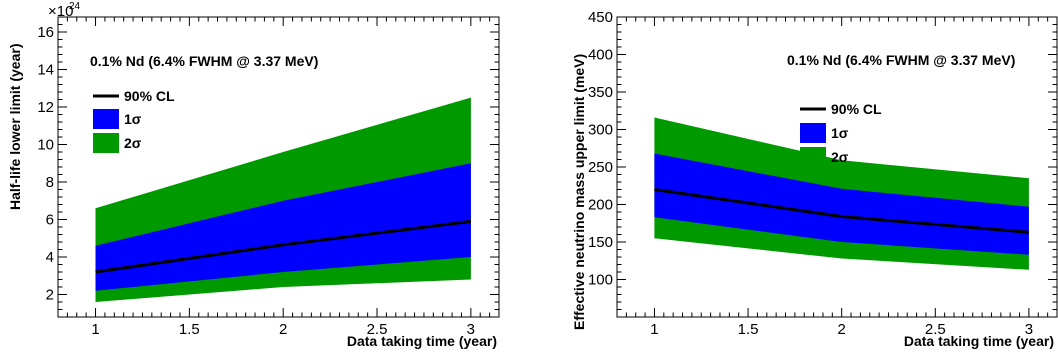 The width and height of the screenshot is (1058, 353). Describe the element at coordinates (106, 143) in the screenshot. I see `left-legend-2sigma-swatch` at that location.